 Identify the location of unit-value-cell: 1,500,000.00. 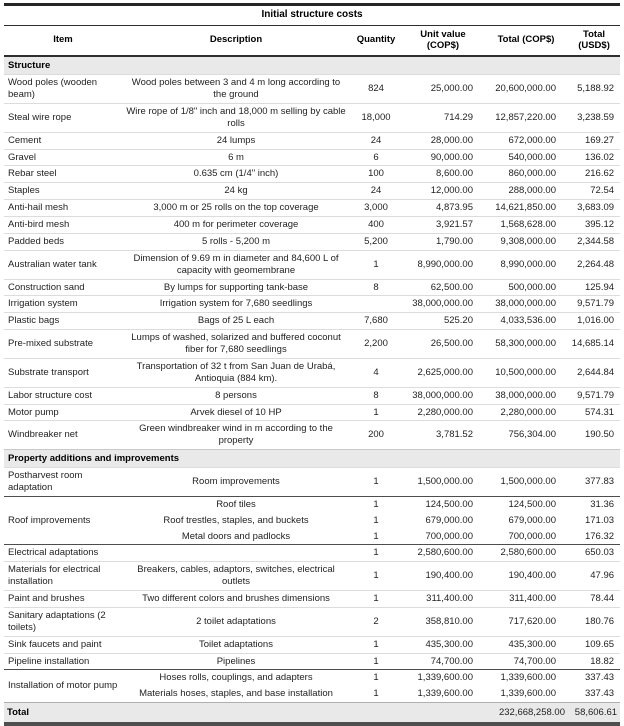
(443, 482).